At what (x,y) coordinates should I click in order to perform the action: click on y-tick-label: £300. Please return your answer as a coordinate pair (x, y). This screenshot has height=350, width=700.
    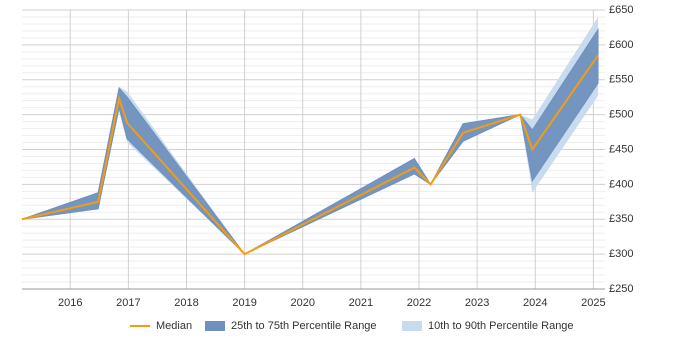
    Looking at the image, I should click on (621, 254).